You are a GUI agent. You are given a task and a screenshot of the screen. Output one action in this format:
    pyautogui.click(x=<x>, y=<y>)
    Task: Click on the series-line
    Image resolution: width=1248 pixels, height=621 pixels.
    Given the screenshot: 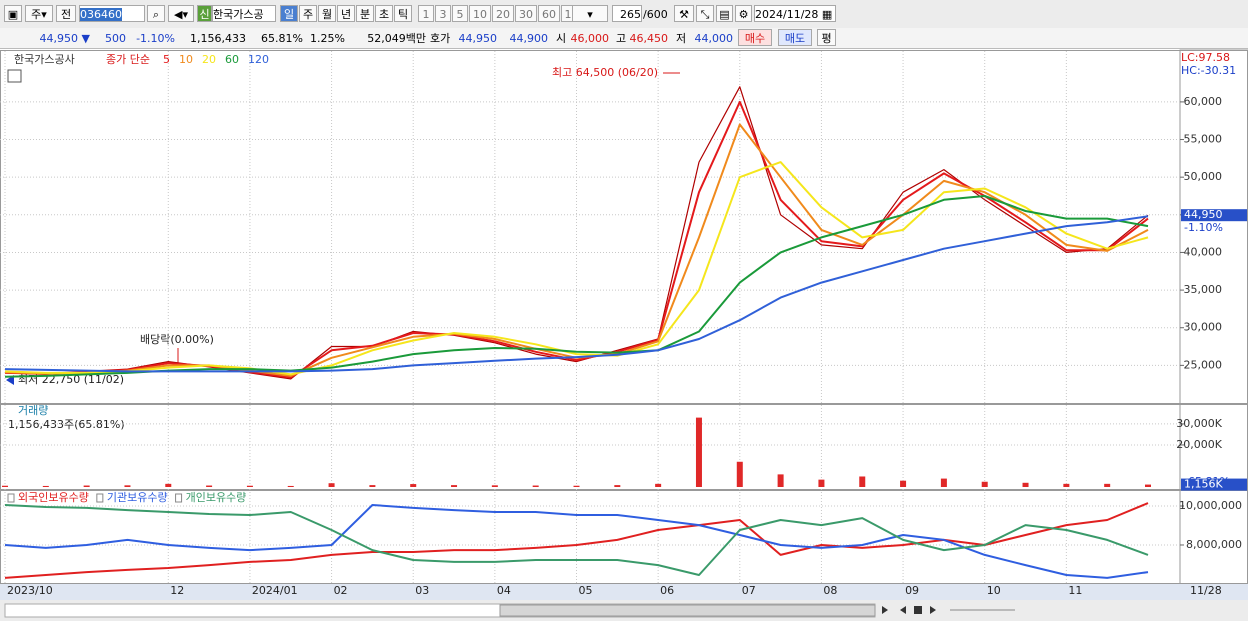 What is the action you would take?
    pyautogui.click(x=576, y=540)
    